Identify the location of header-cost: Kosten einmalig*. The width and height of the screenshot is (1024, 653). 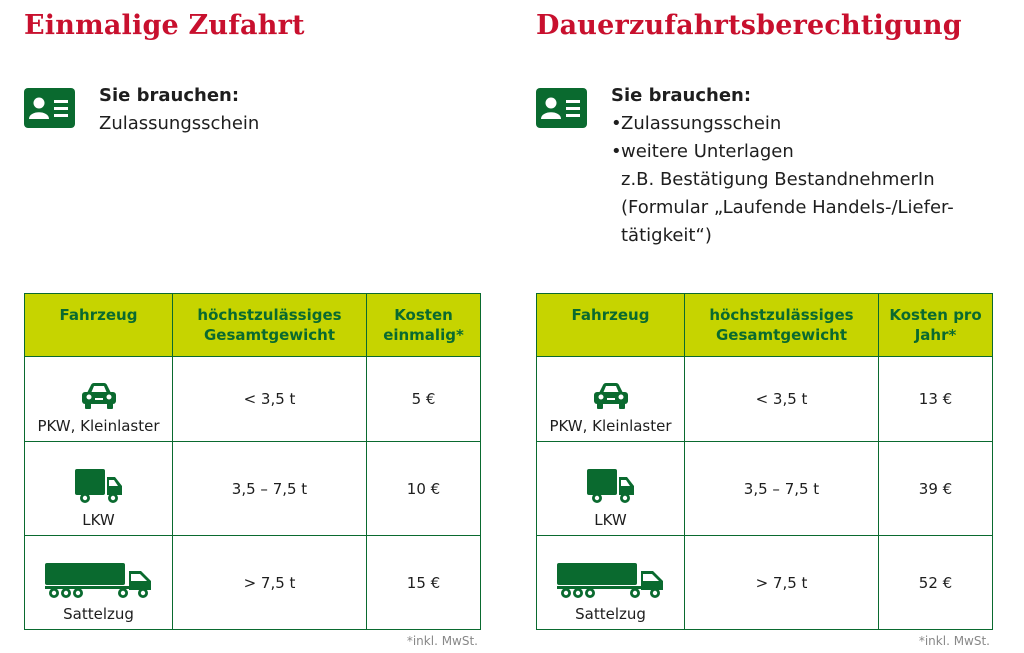
(423, 325).